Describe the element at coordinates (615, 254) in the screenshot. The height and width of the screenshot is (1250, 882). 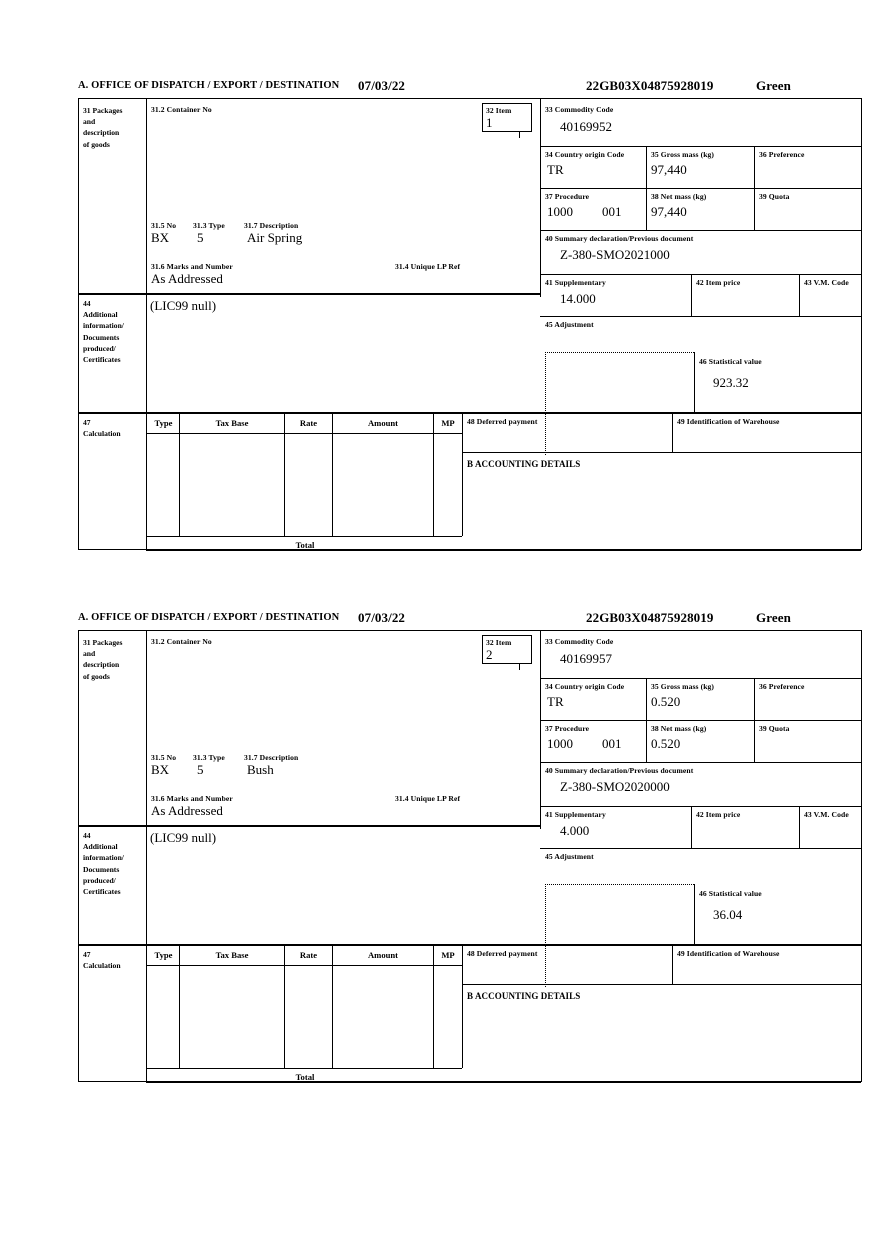
I see `box40-value: Z-380-SMO2021000` at that location.